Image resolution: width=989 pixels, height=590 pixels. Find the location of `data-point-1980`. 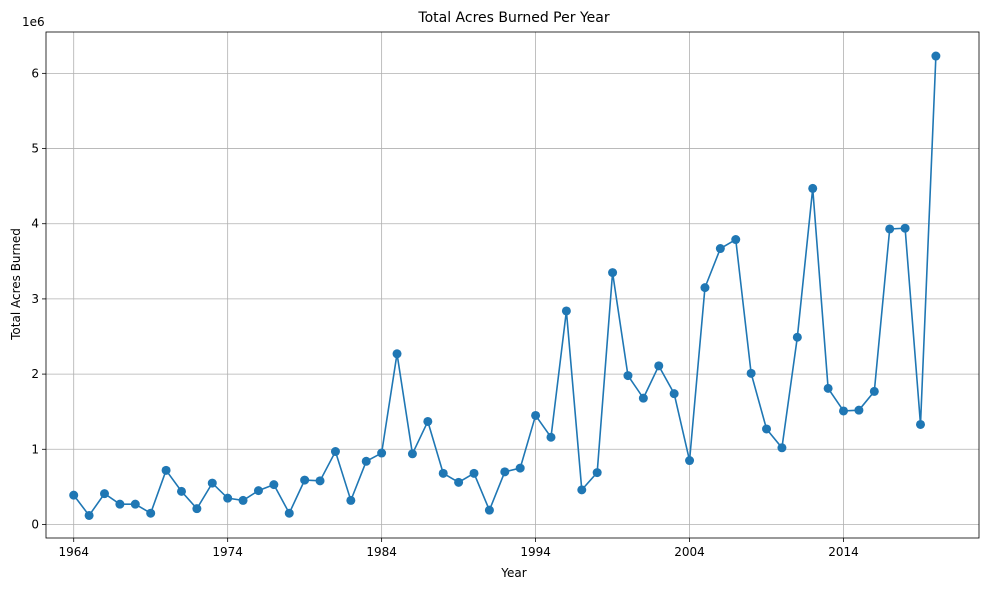

data-point-1980 is located at coordinates (320, 481).